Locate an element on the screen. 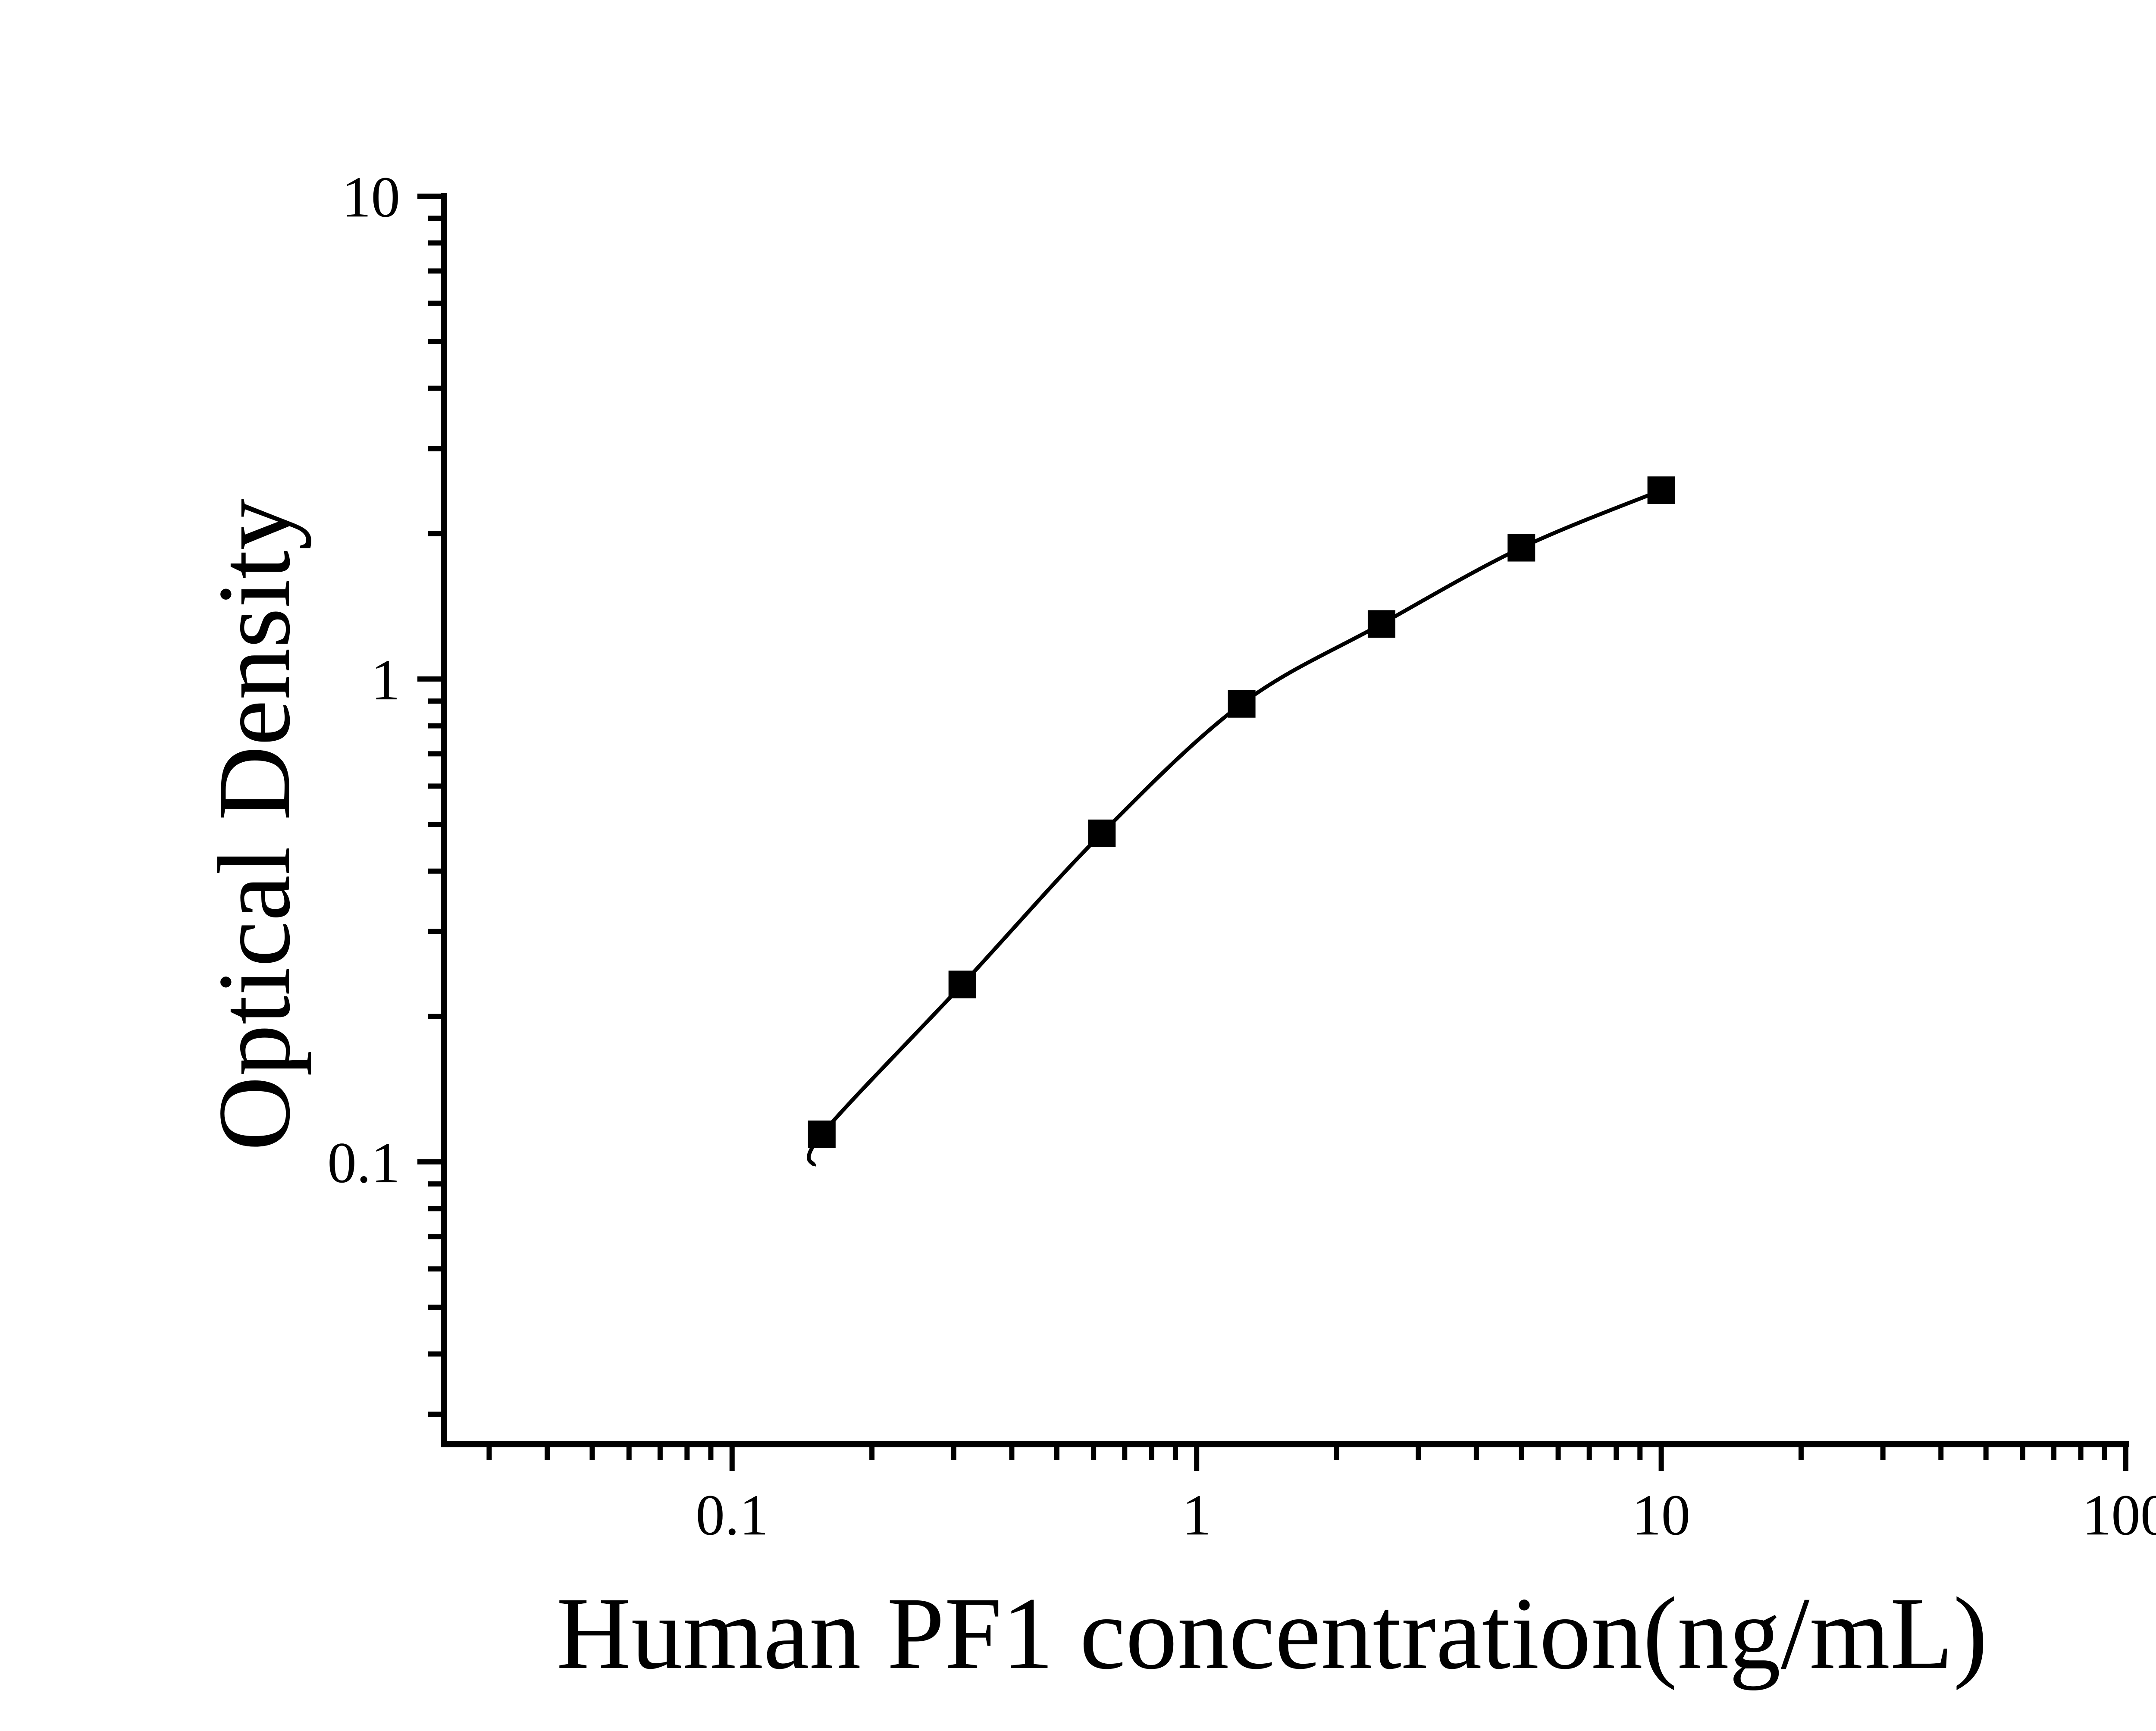  y-tick-label: 1 is located at coordinates (386, 680).